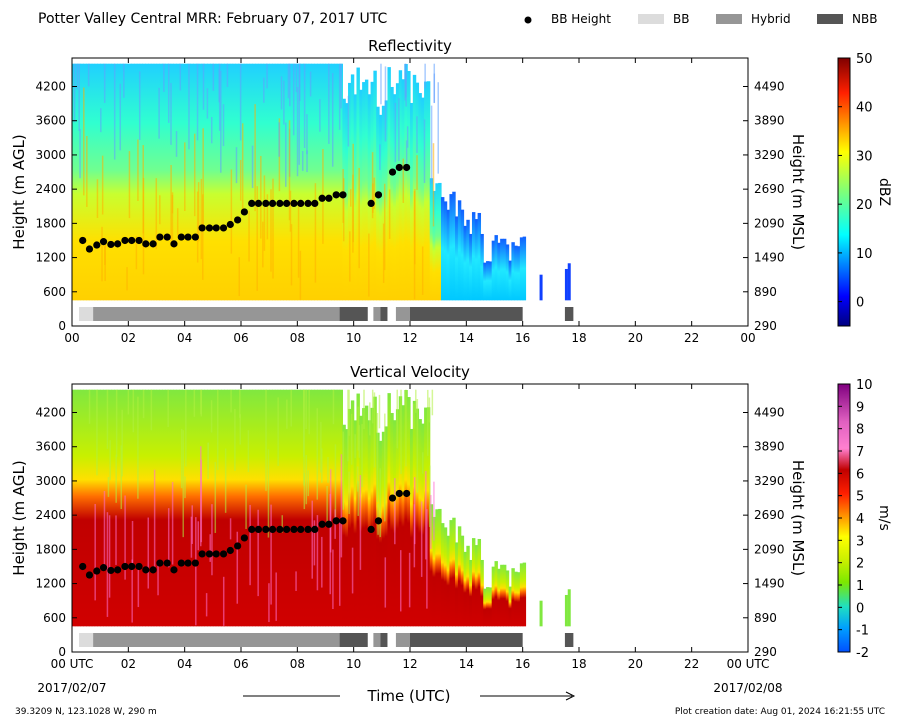  What do you see at coordinates (844, 192) in the screenshot?
I see `reflectivity-colorbar` at bounding box center [844, 192].